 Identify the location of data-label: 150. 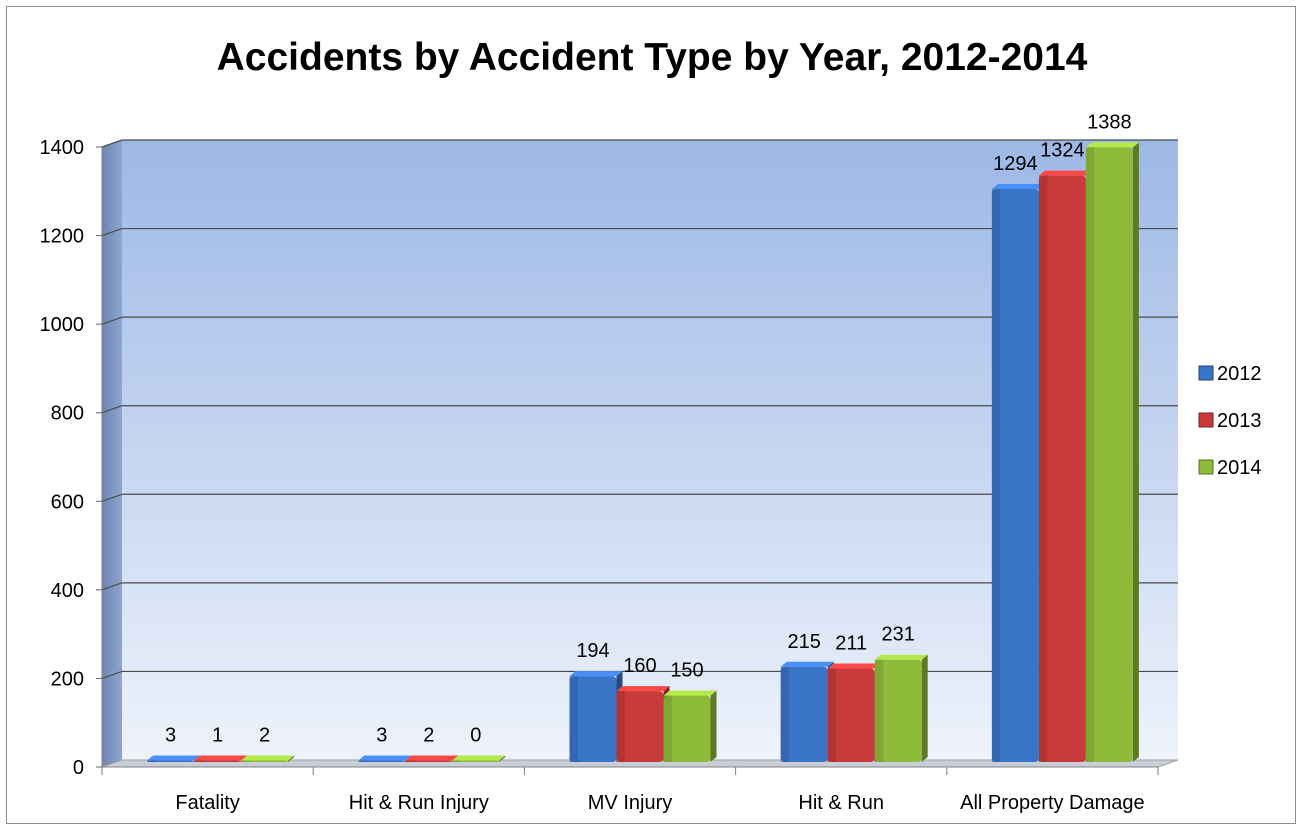
(686, 671).